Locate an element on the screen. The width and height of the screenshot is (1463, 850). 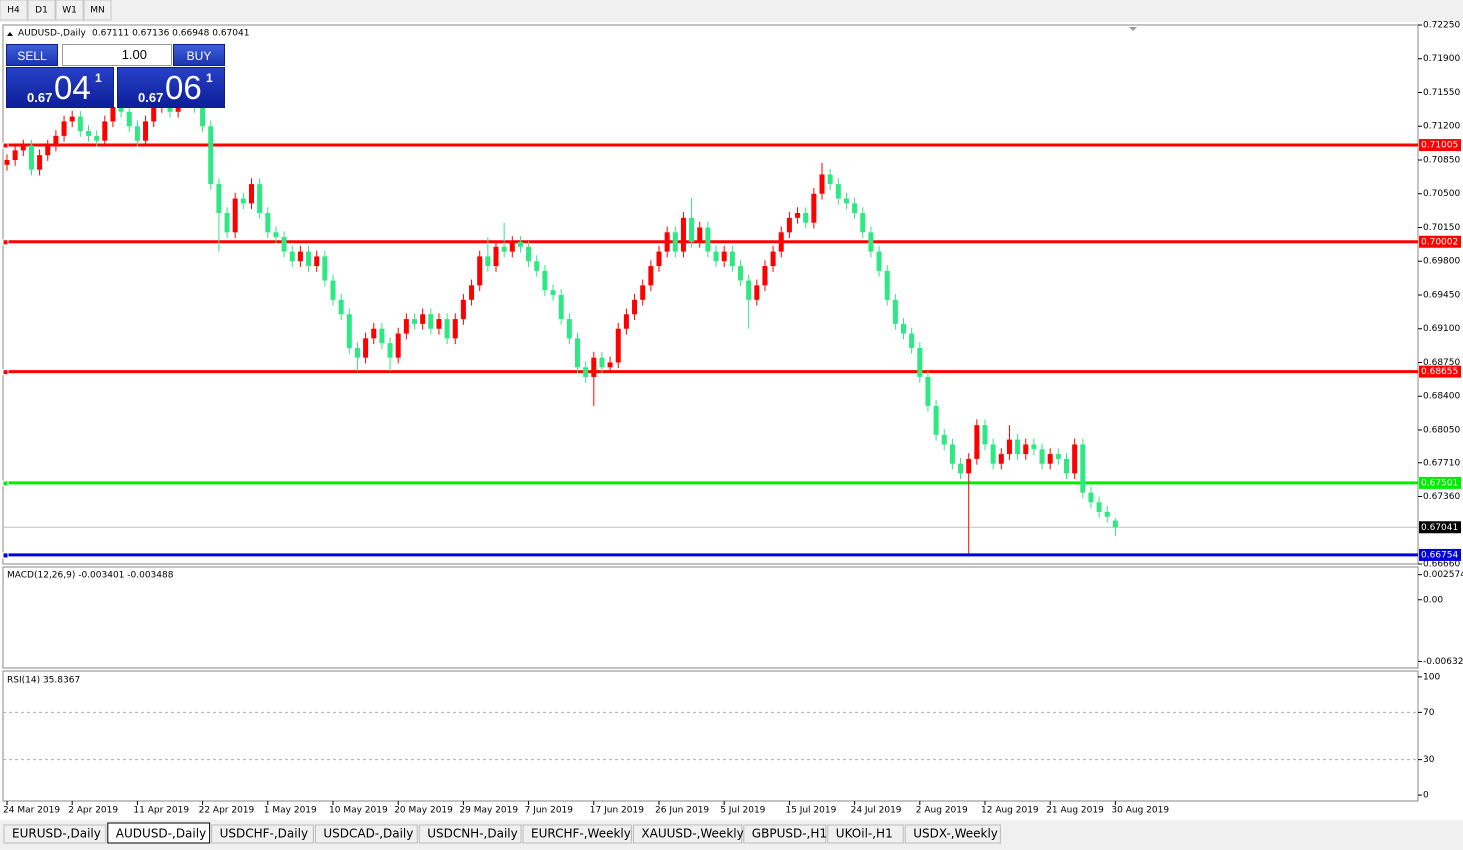
x-tick-label: 10 May 2019 is located at coordinates (358, 811).